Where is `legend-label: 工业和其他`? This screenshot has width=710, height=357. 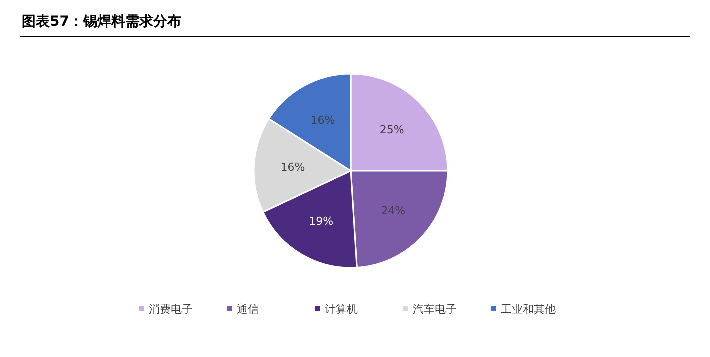 legend-label: 工业和其他 is located at coordinates (528, 309).